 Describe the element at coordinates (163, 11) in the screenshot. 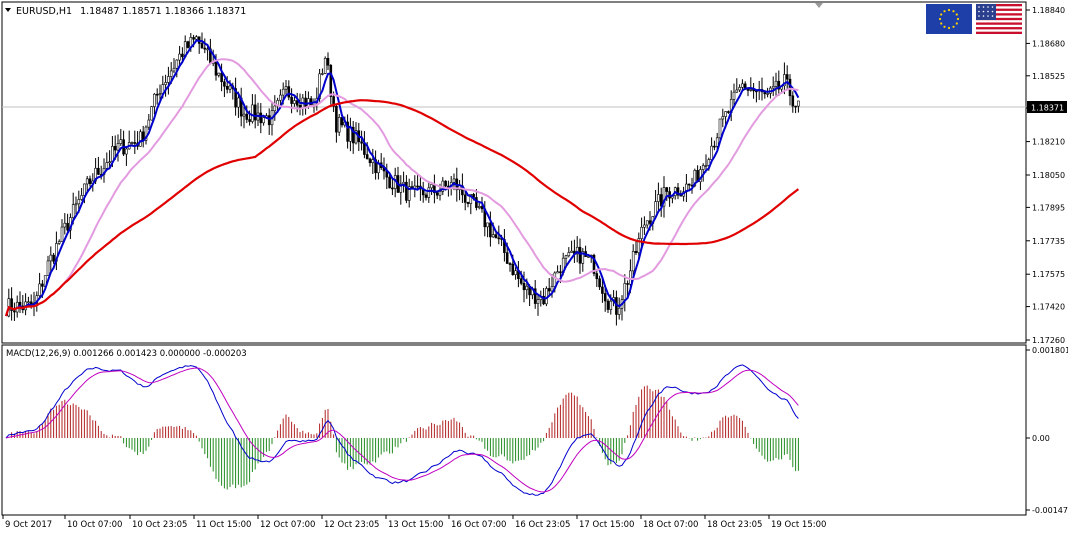

I see `ohlc-values: 1.18487 1.18571 1.18366 1.18371` at that location.